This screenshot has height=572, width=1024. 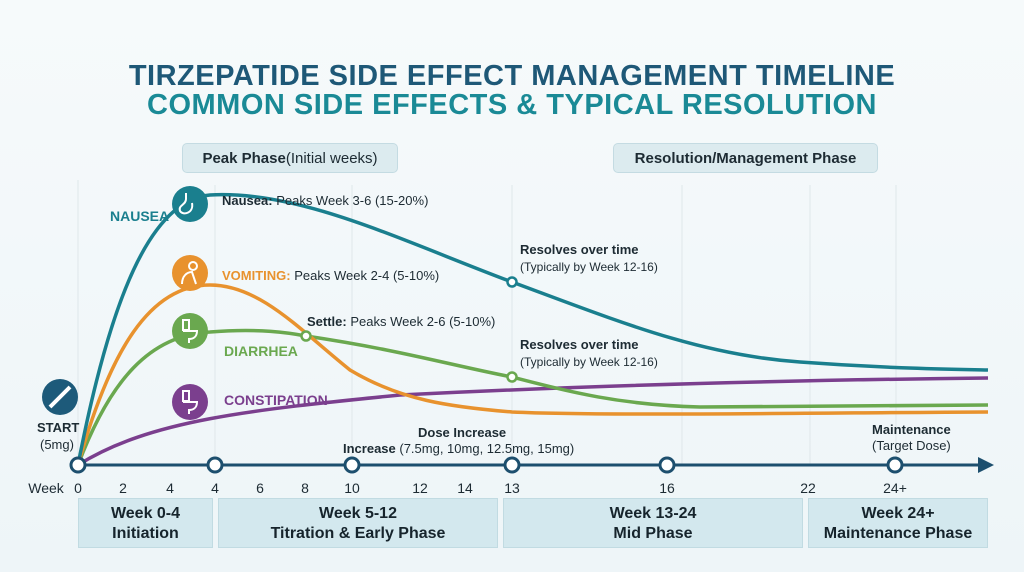 I want to click on tick: 13, so click(x=512, y=488).